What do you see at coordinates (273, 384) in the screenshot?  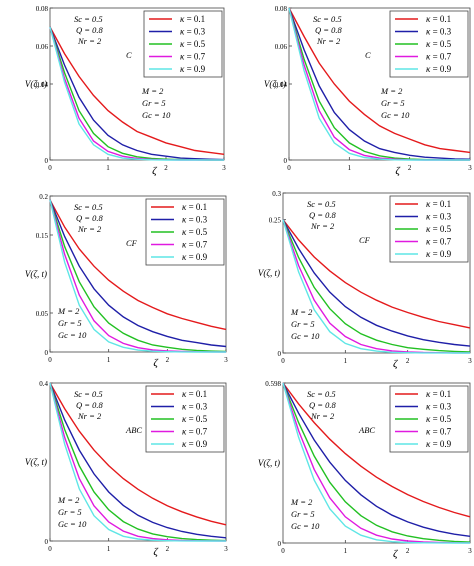 I see `y-tick-label: 0.598` at bounding box center [273, 384].